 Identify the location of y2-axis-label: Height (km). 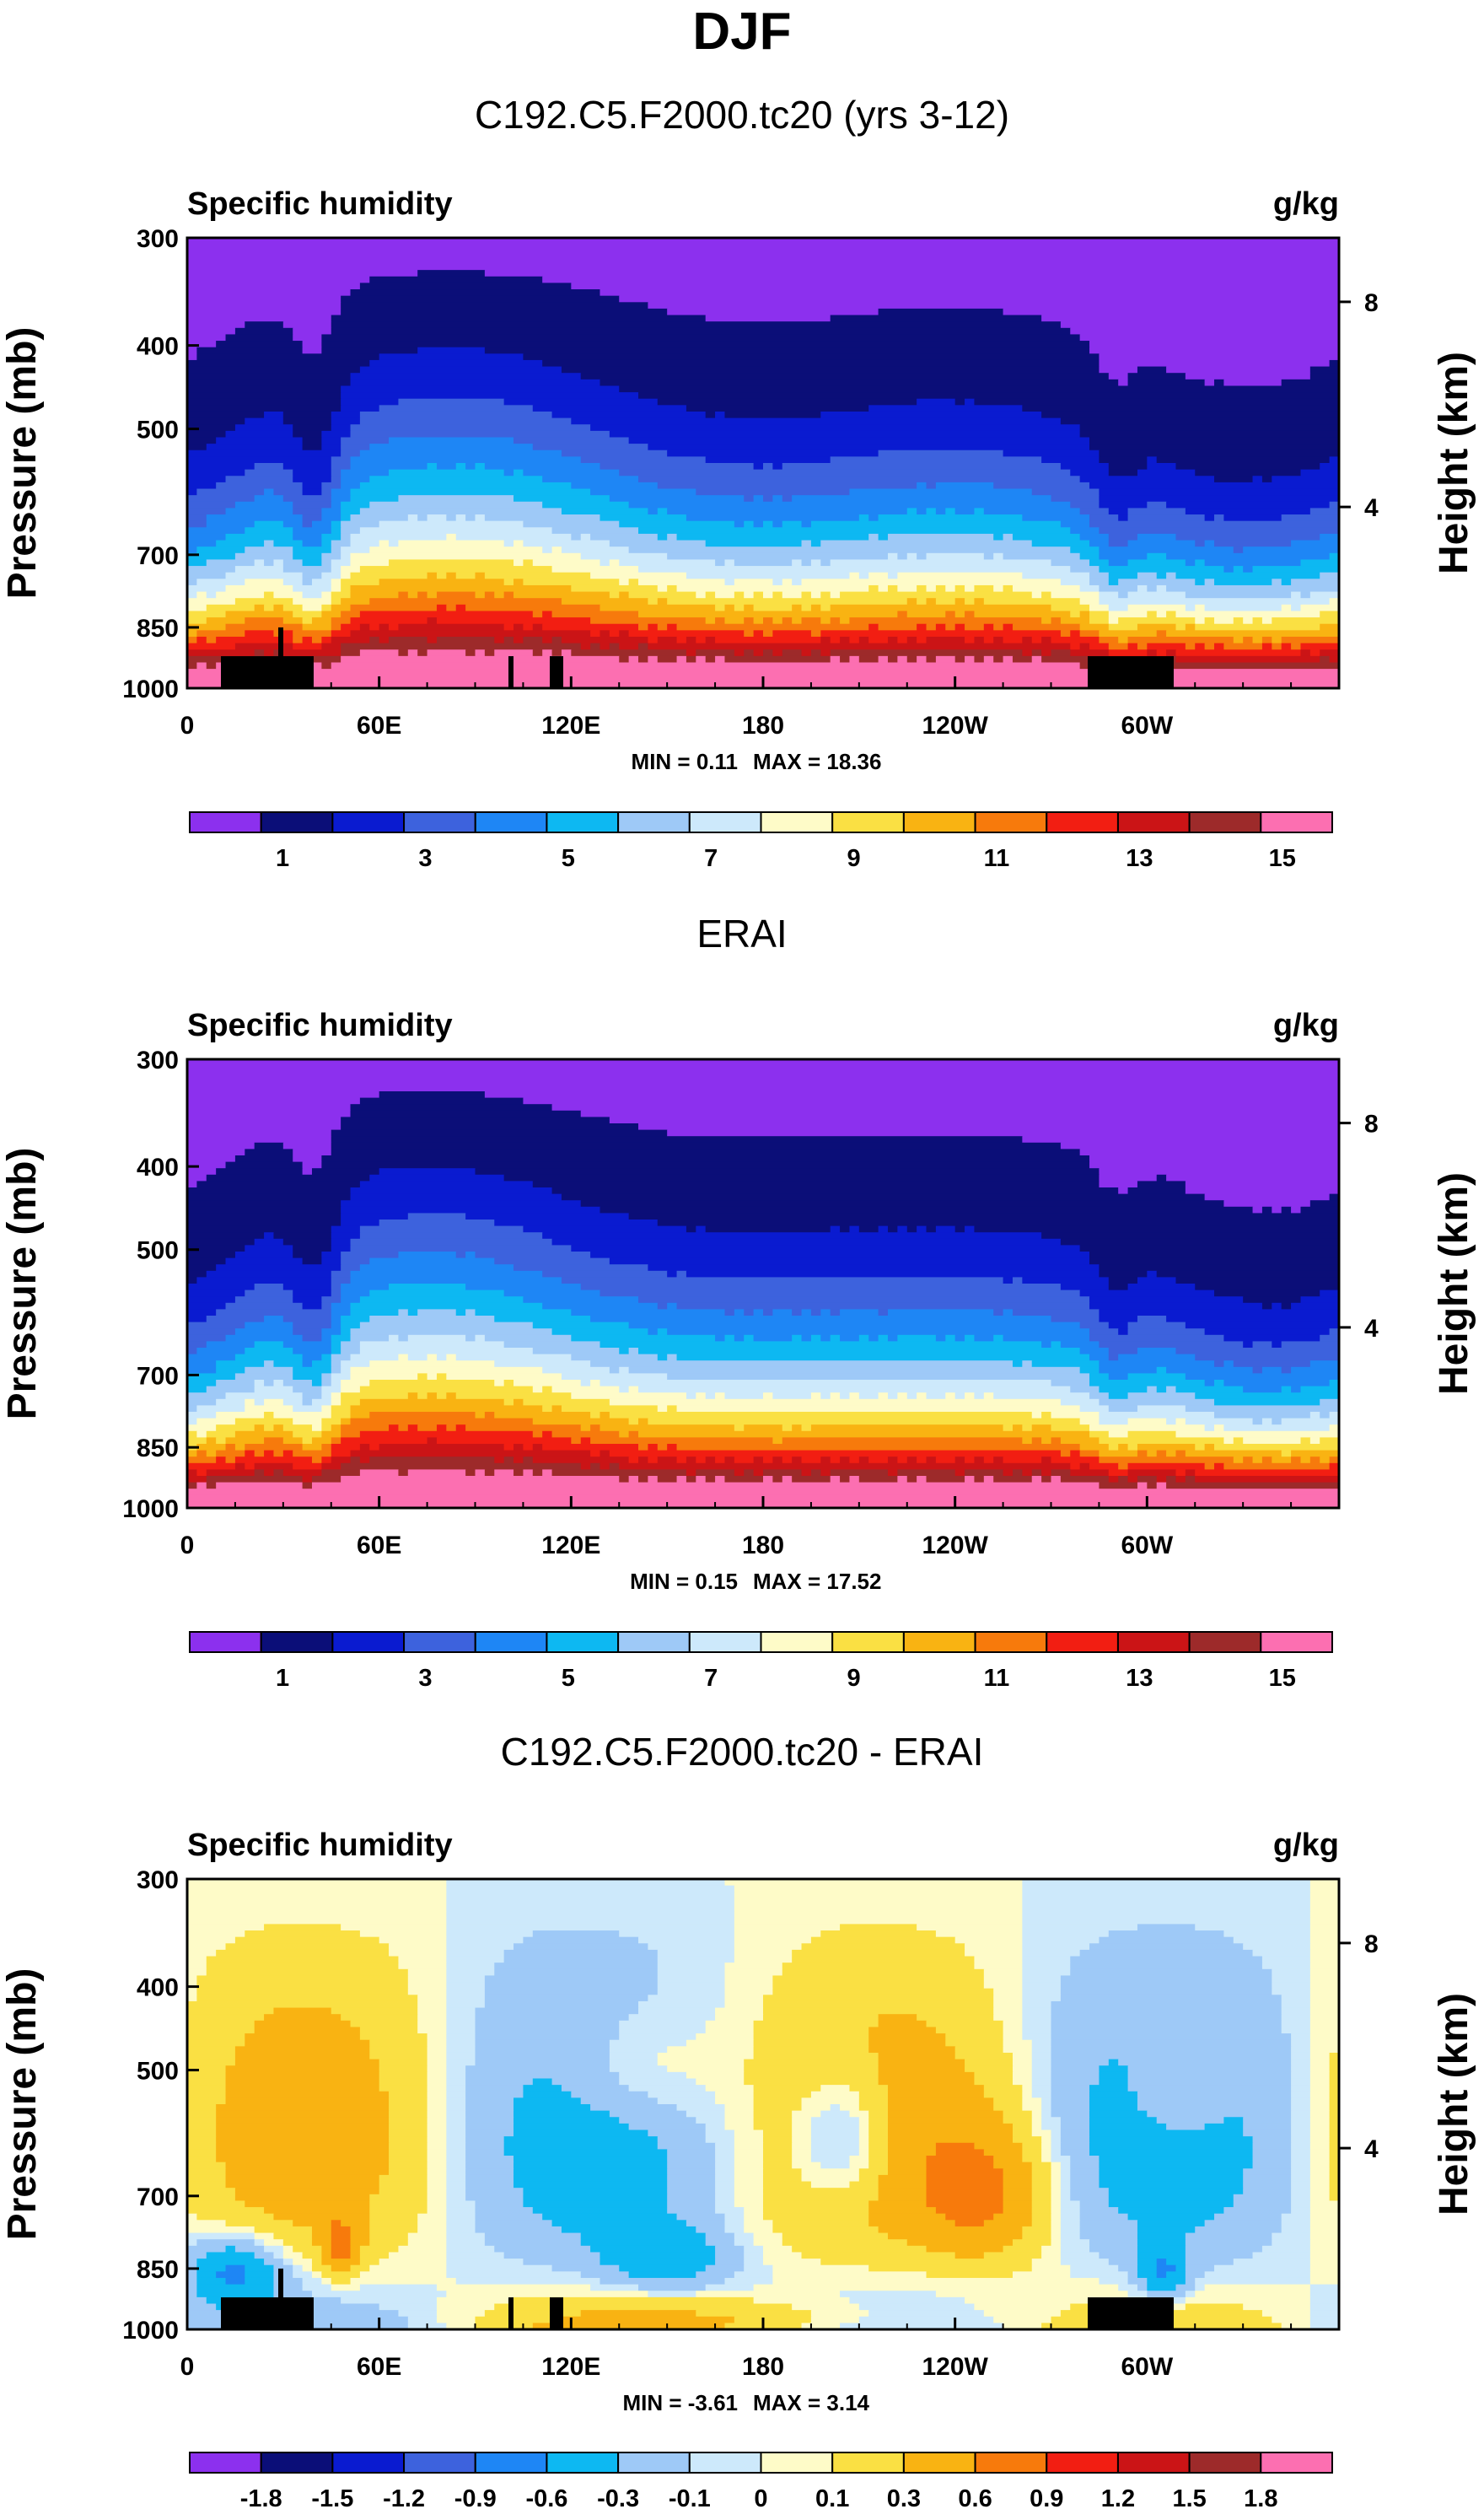
(1454, 2104).